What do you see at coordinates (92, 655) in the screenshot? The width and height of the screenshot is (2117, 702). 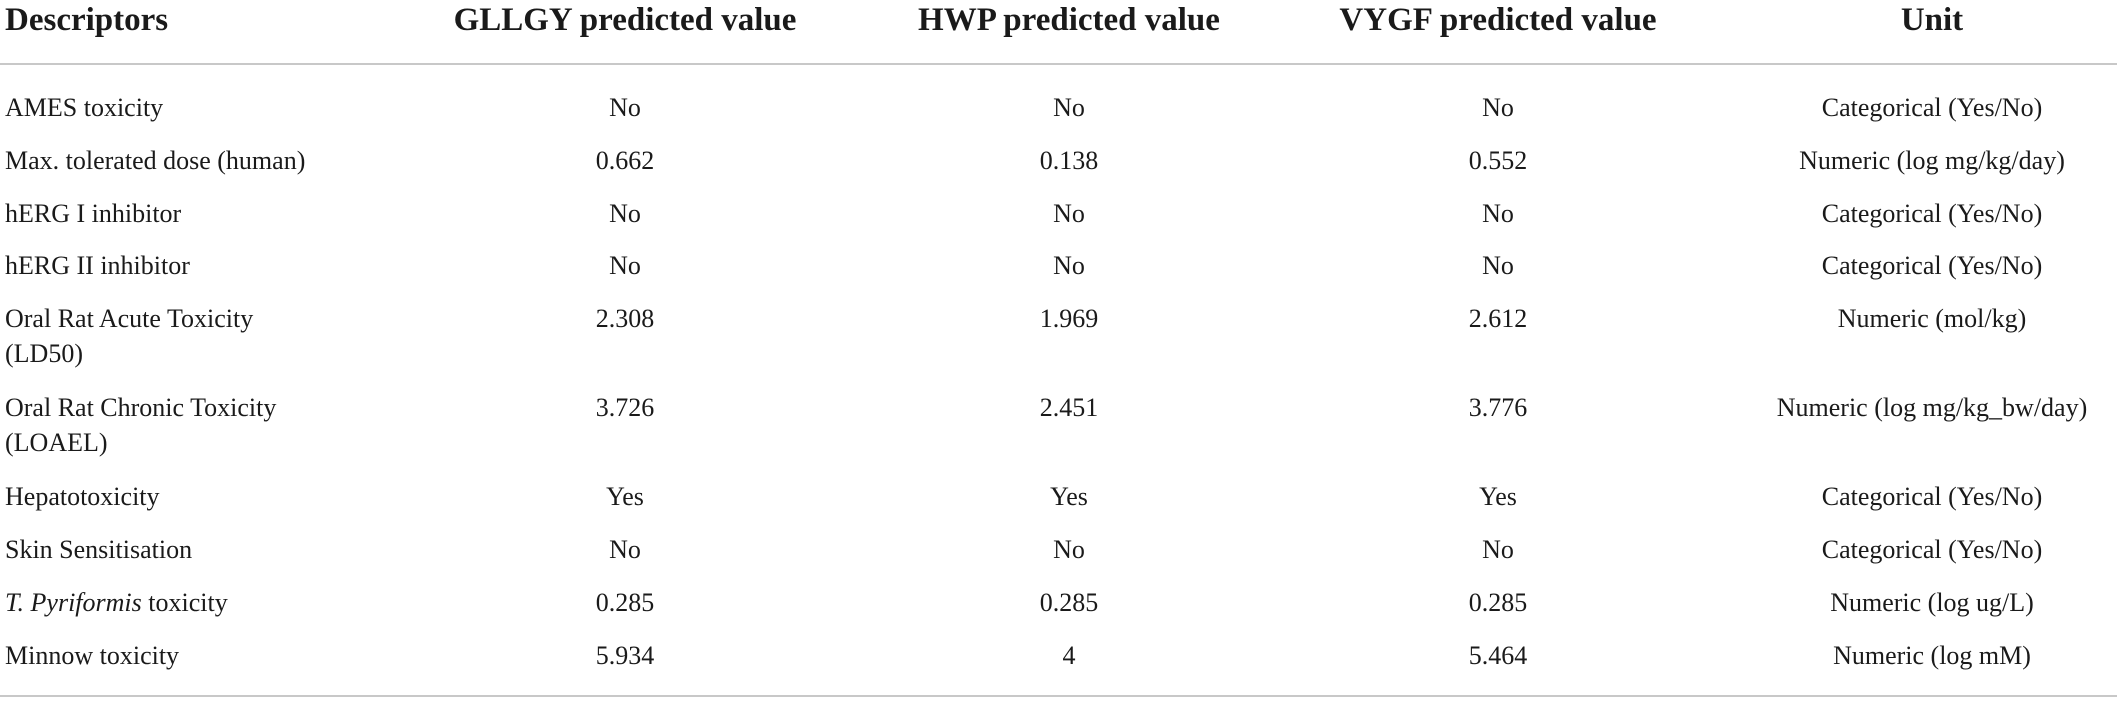 I see `row-descriptor: Minnow toxicity` at bounding box center [92, 655].